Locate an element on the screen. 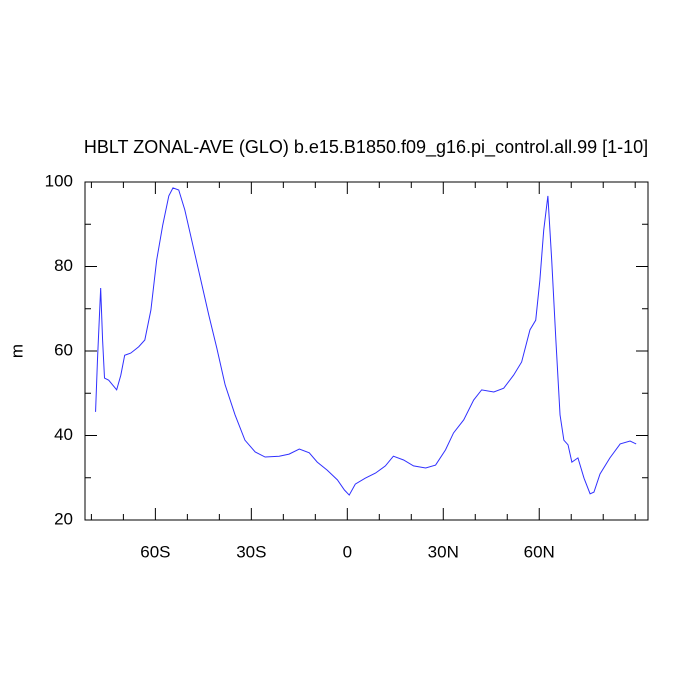 Image resolution: width=700 pixels, height=700 pixels. y-tick-label: 20 is located at coordinates (63, 518).